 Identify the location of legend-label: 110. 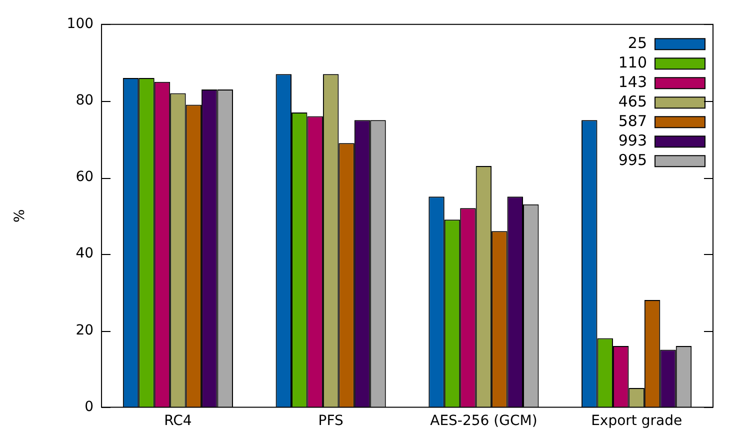
(632, 63).